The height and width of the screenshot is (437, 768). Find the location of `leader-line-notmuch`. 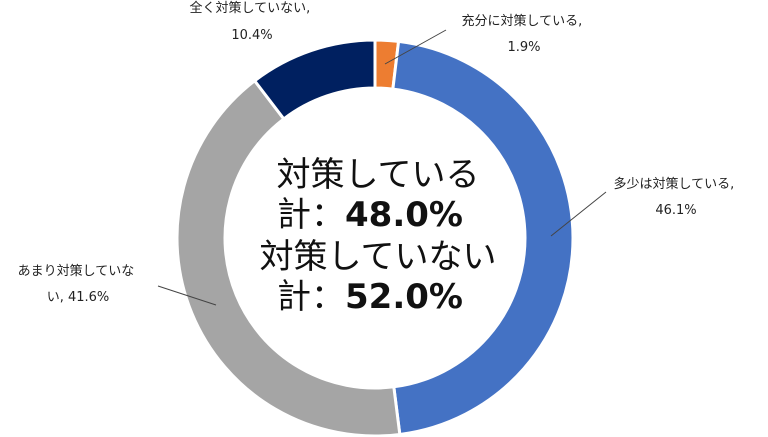

leader-line-notmuch is located at coordinates (187, 295).